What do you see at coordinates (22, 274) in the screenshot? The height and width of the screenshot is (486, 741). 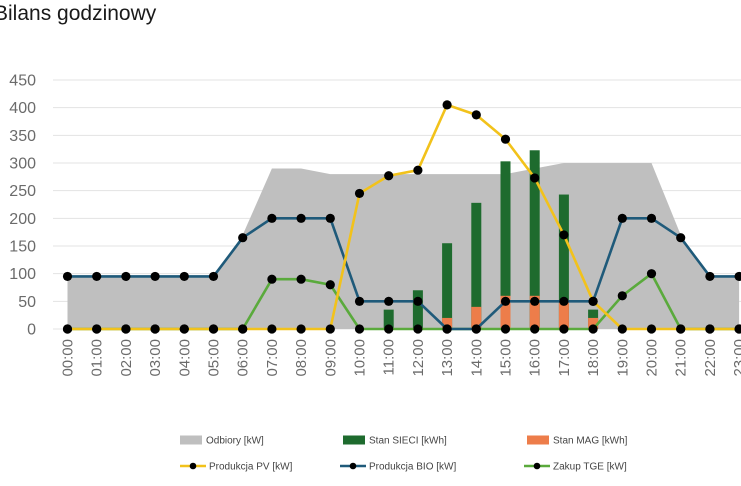 I see `y-tick-label: 100` at bounding box center [22, 274].